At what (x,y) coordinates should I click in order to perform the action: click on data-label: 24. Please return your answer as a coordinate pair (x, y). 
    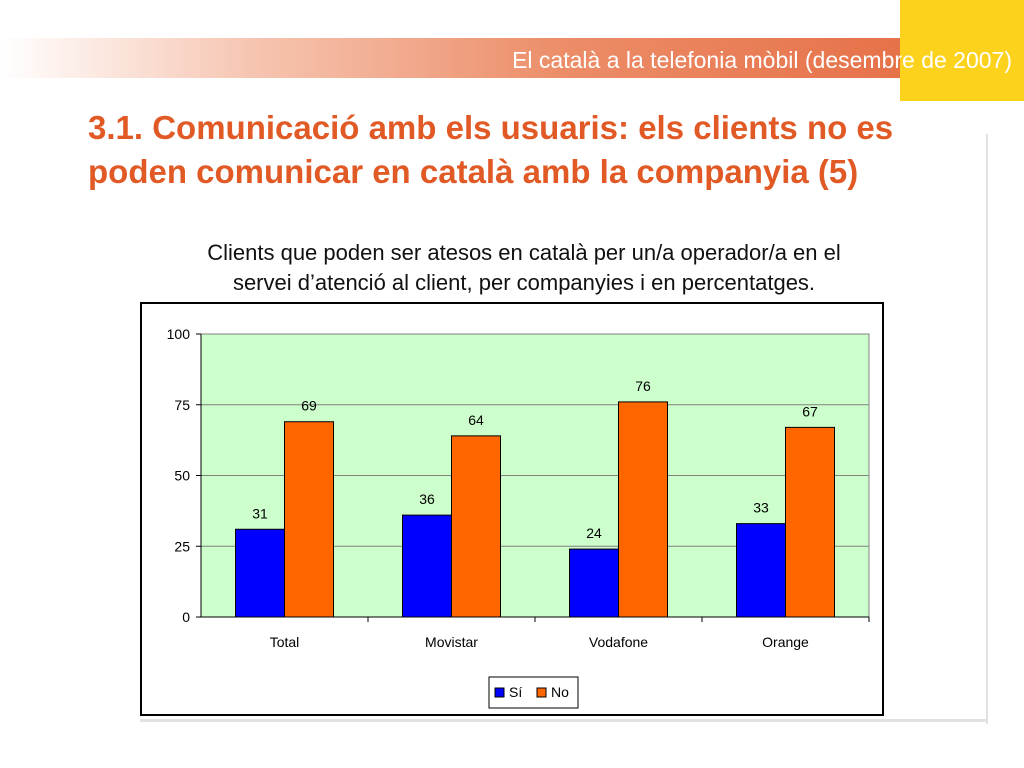
    Looking at the image, I should click on (594, 533).